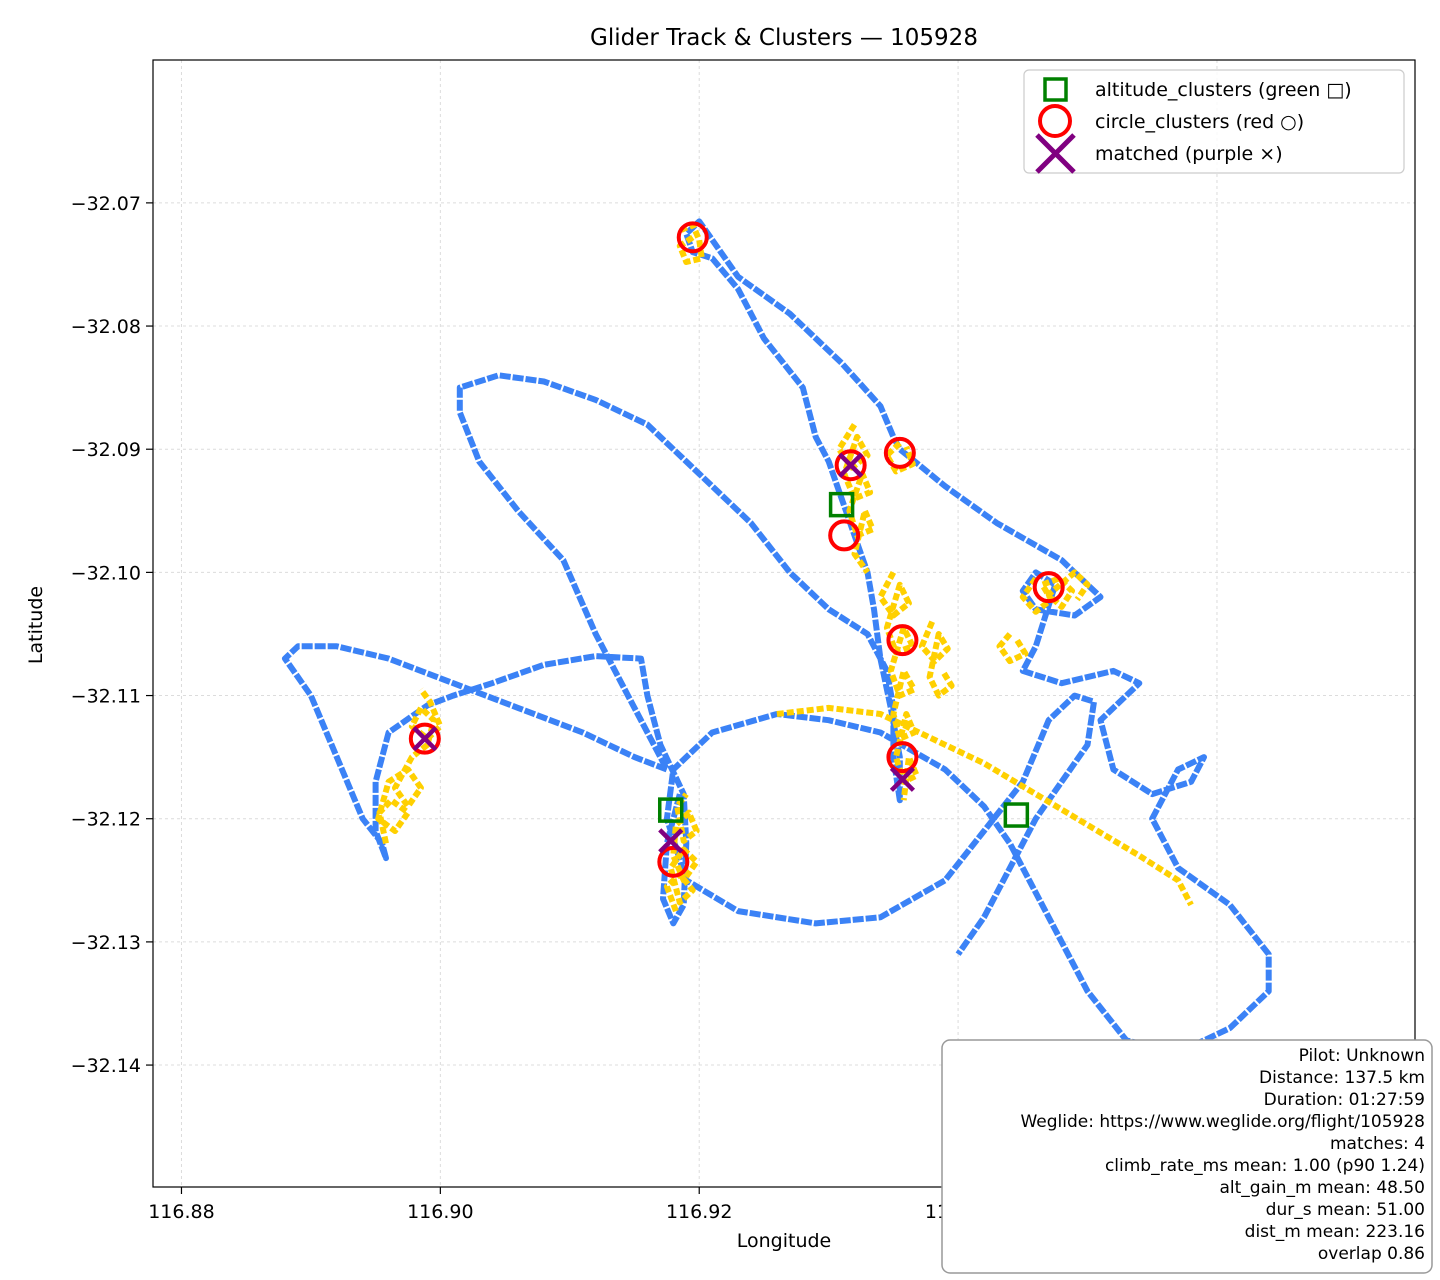  I want to click on legend-label-altitude: altitude_clusters (green □), so click(1223, 90).